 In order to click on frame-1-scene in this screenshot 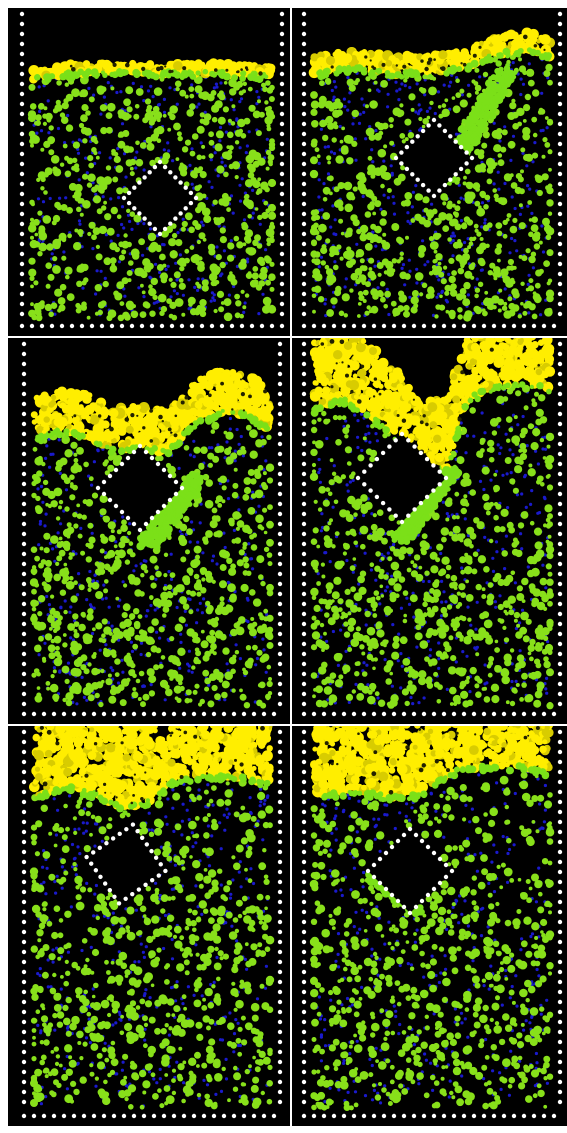, I will do `click(152, 170)`.